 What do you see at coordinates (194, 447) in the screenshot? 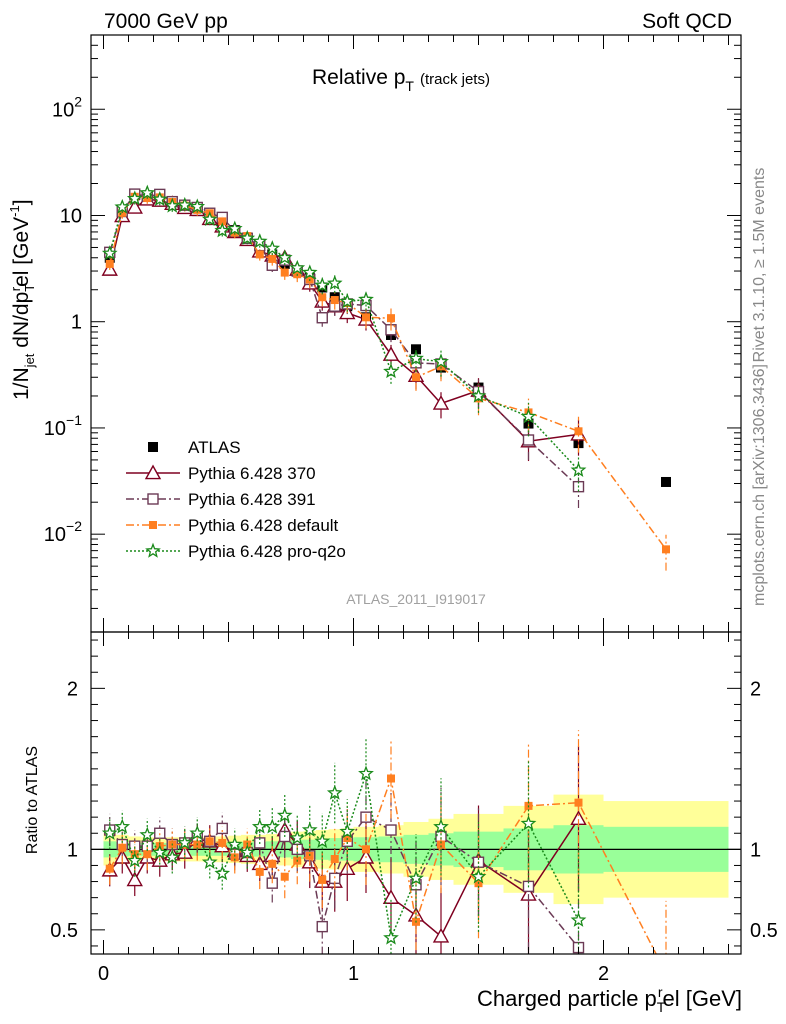
I see `legend-entry-0: ATLAS` at bounding box center [194, 447].